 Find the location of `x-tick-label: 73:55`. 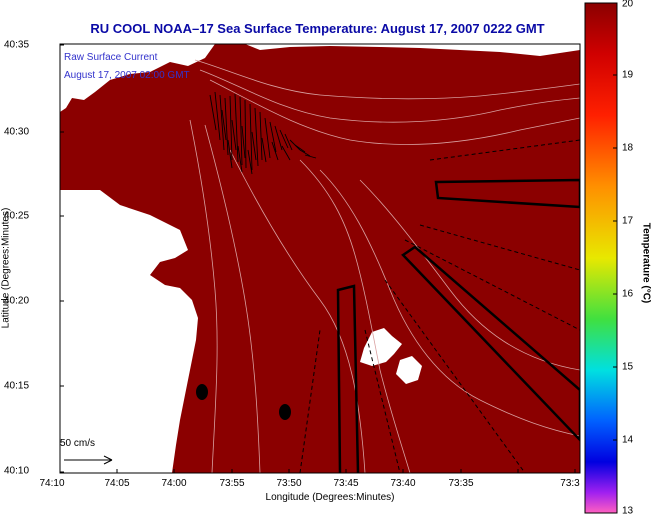

x-tick-label: 73:55 is located at coordinates (232, 483).